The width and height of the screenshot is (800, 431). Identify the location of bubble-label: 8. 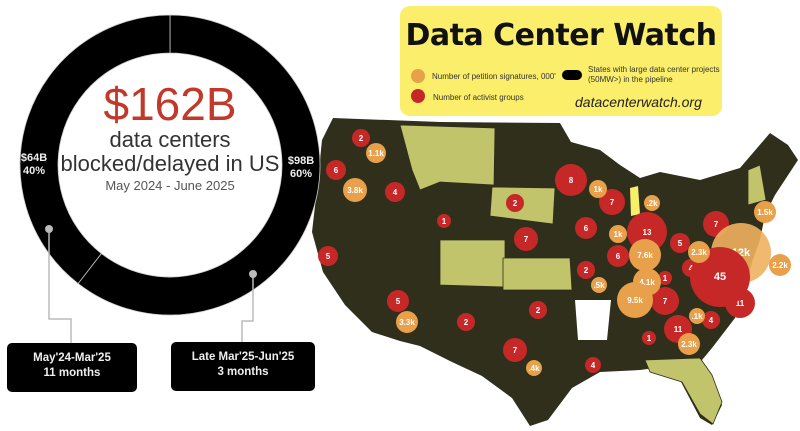
(571, 180).